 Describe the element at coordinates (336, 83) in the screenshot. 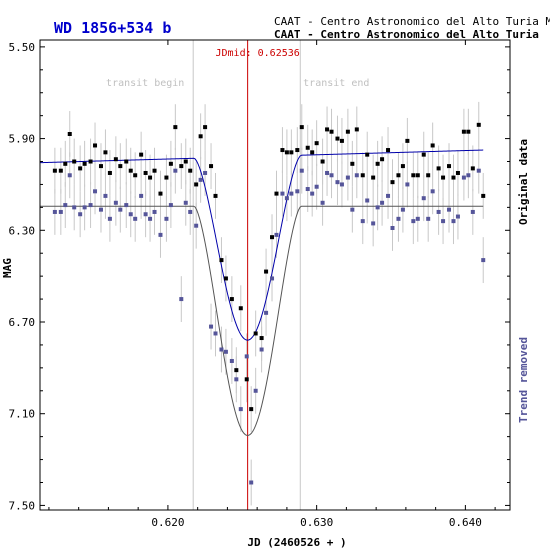

I see `transit-end-label: transit end` at that location.